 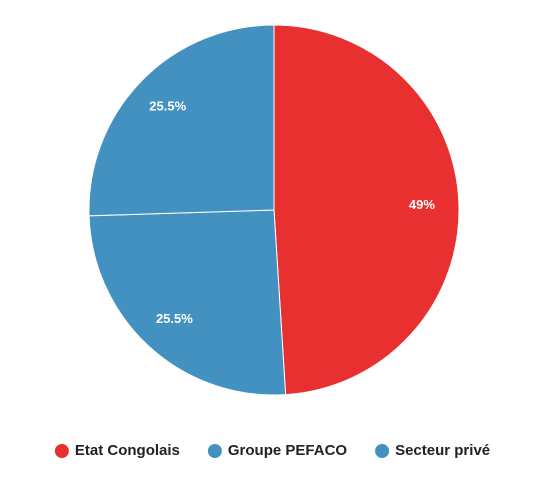 I want to click on legend-label: Etat Congolais, so click(x=127, y=450).